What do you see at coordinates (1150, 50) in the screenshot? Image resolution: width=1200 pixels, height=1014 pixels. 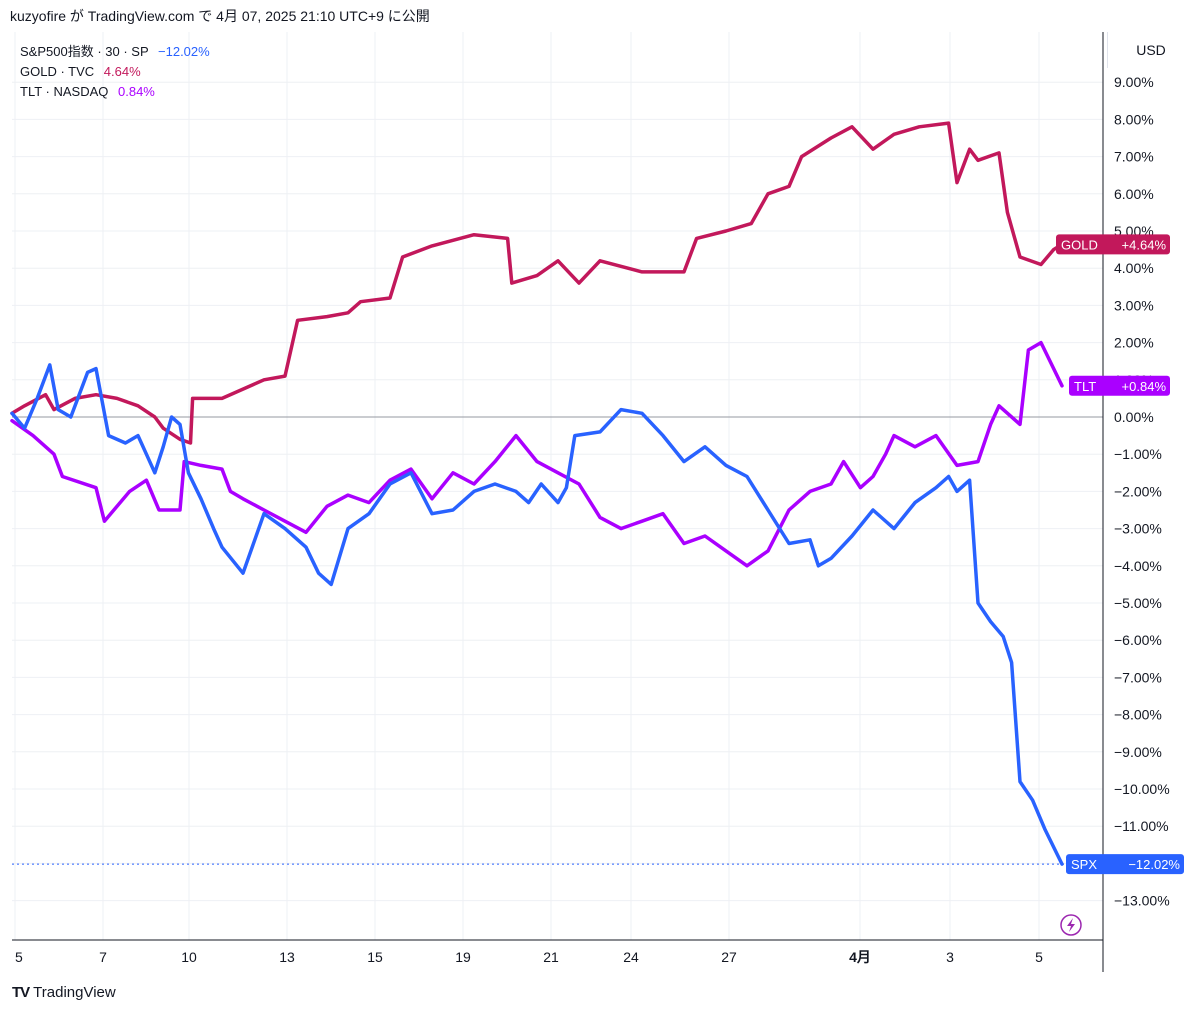 I see `currency-button: USD` at bounding box center [1150, 50].